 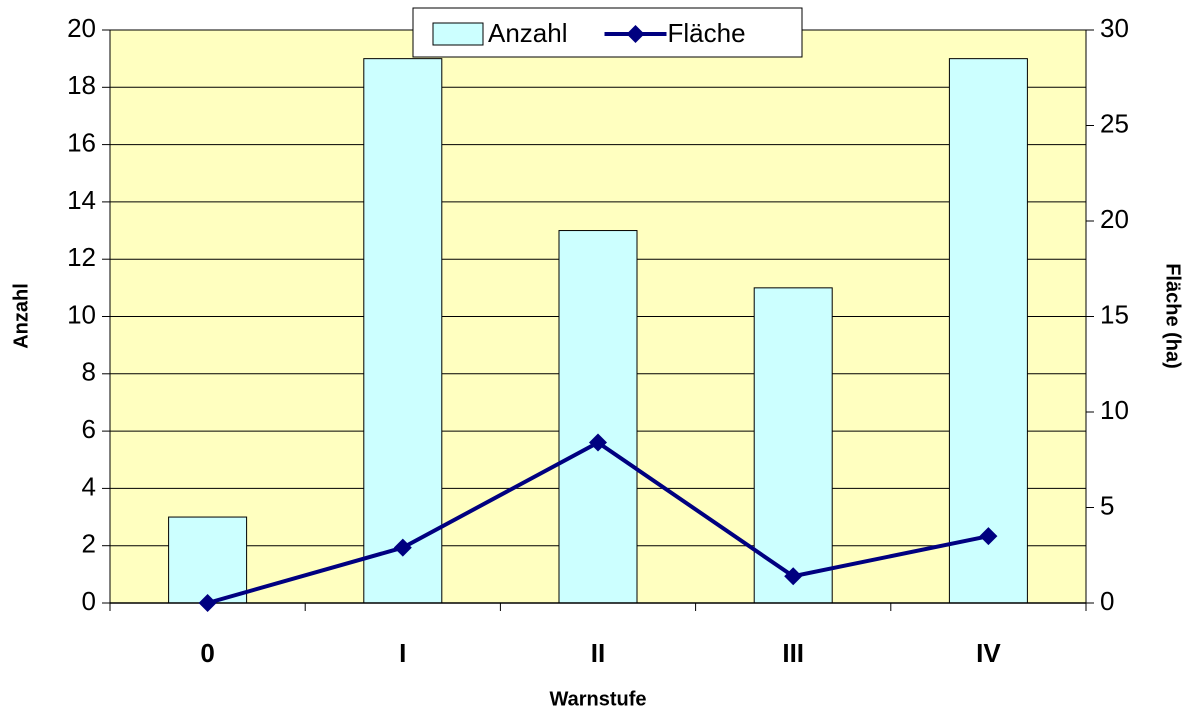 What do you see at coordinates (988, 653) in the screenshot?
I see `x-tick-label: IV` at bounding box center [988, 653].